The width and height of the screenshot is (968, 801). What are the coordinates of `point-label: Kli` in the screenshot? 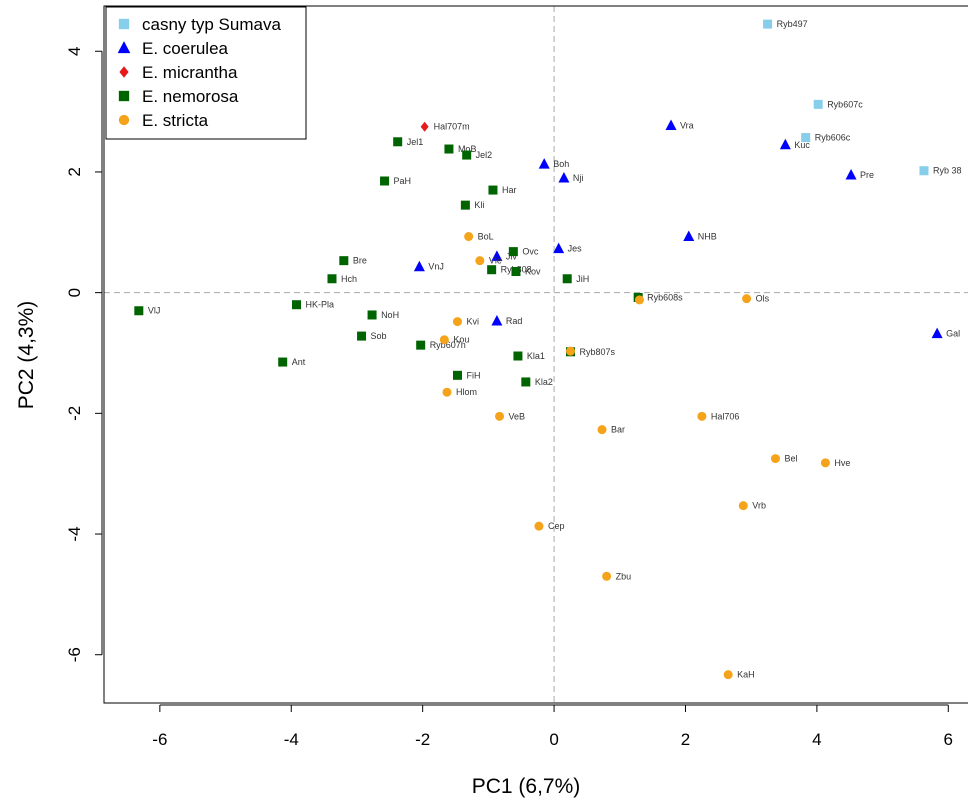 It's located at (479, 205).